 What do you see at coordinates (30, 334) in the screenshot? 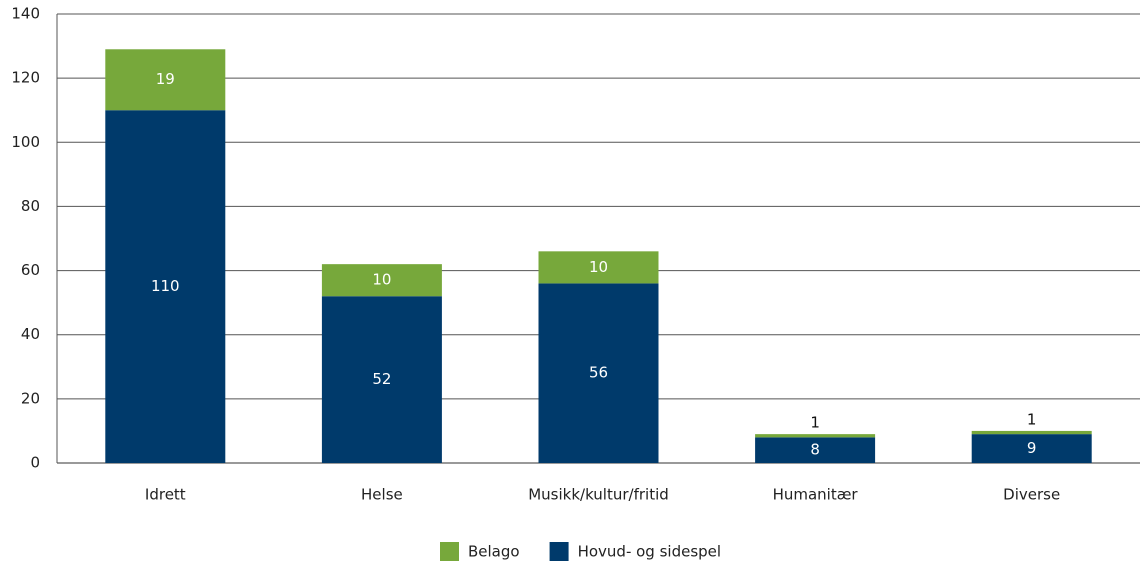
I see `y-tick-label: 40` at bounding box center [30, 334].